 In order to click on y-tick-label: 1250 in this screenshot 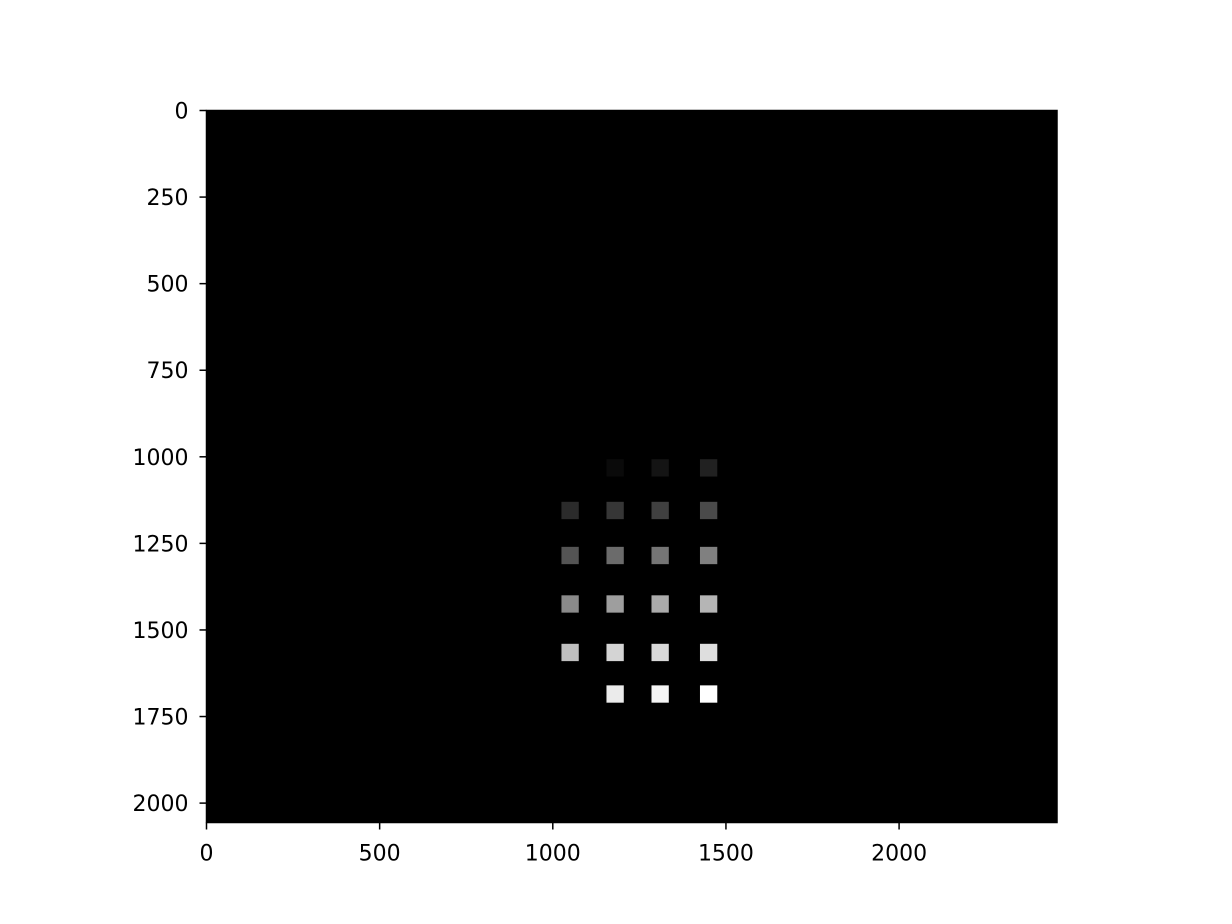, I will do `click(161, 544)`.